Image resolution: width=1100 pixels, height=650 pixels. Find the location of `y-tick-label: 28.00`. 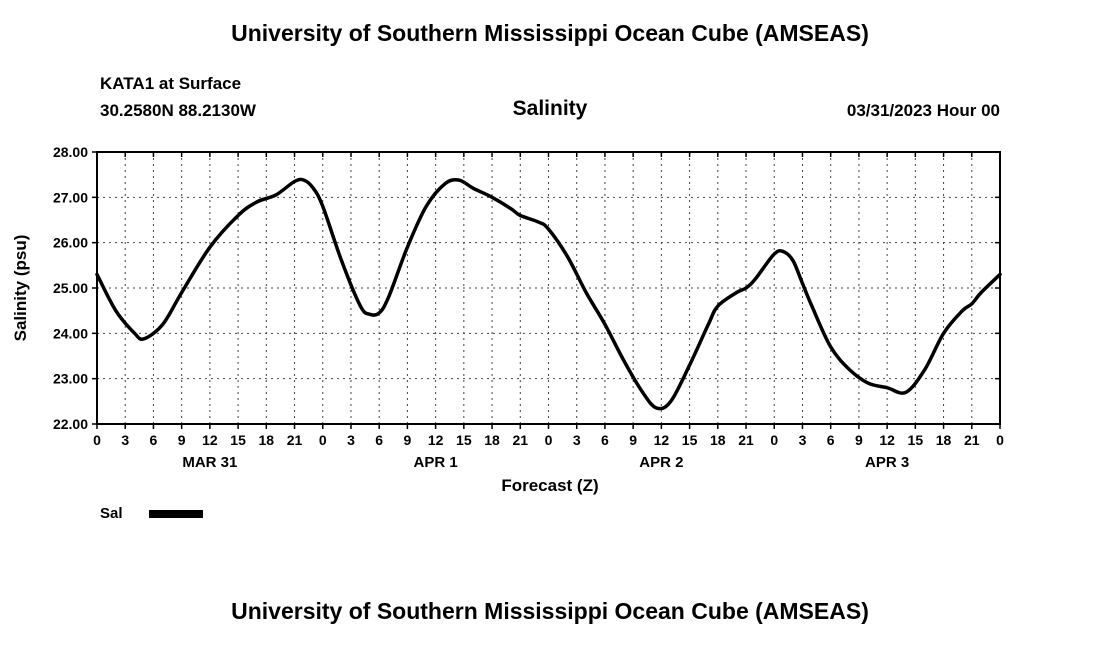

y-tick-label: 28.00 is located at coordinates (70, 152).